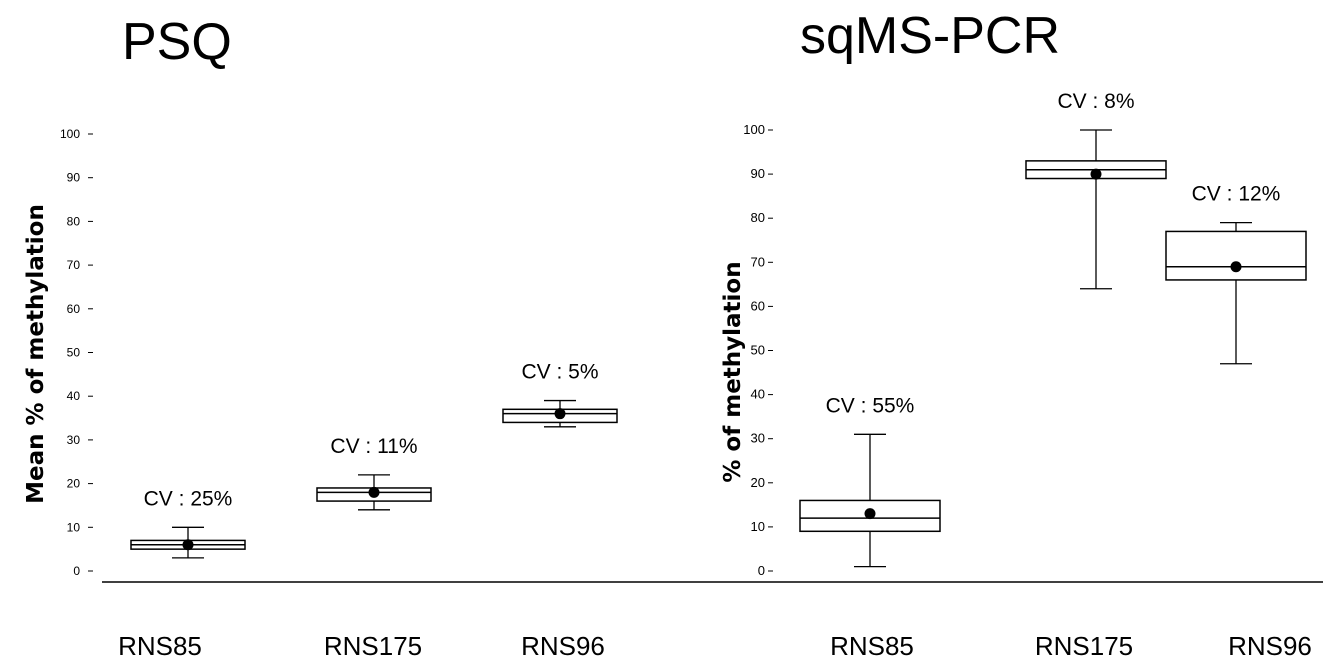 Image resolution: width=1323 pixels, height=662 pixels. What do you see at coordinates (1236, 255) in the screenshot?
I see `box` at bounding box center [1236, 255].